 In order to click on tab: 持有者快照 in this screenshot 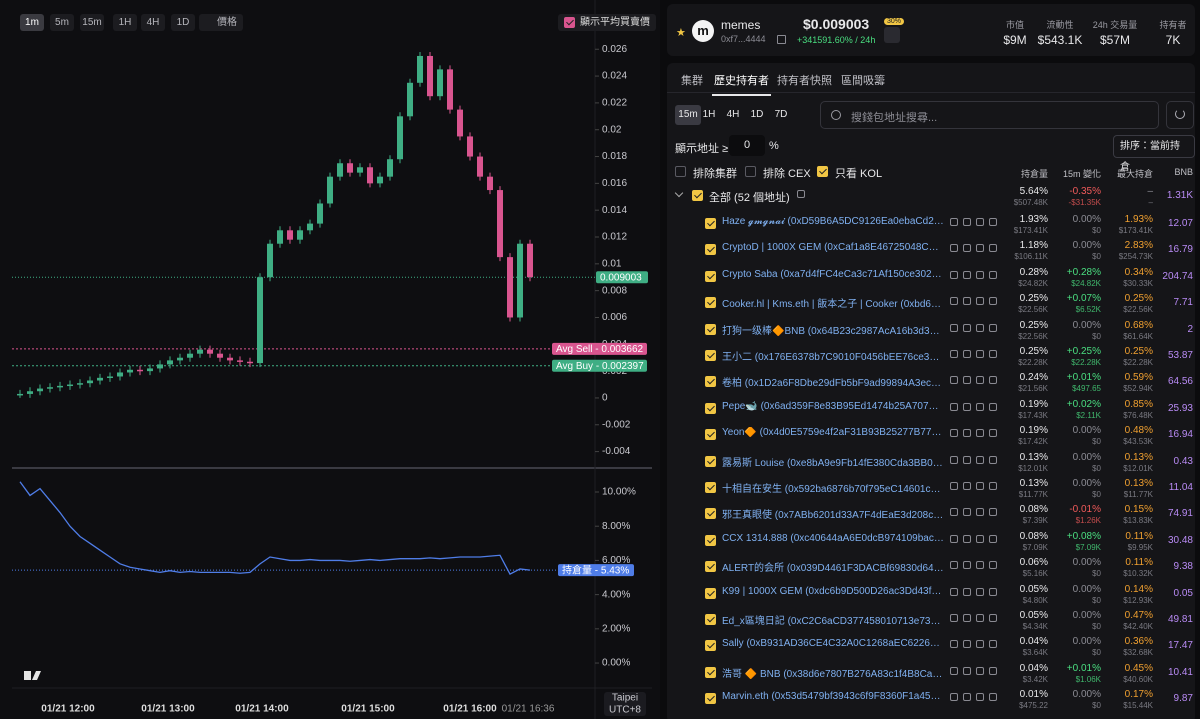, I will do `click(804, 81)`.